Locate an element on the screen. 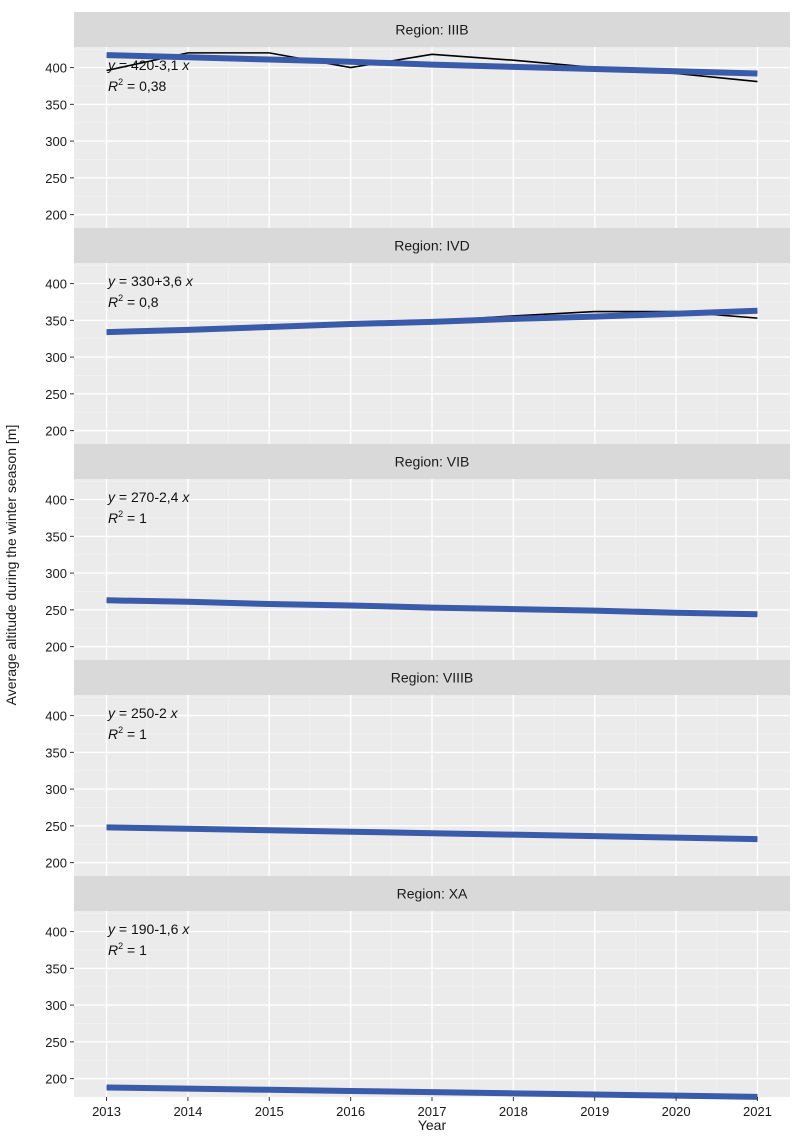  x-tick-label: 2014 is located at coordinates (187, 1111).